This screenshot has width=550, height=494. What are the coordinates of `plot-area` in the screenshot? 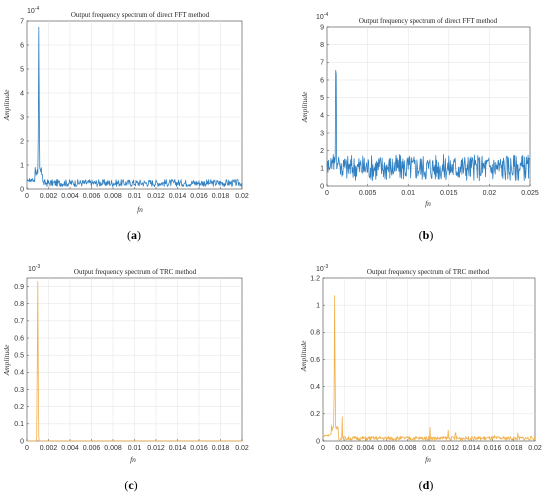 It's located at (428, 106).